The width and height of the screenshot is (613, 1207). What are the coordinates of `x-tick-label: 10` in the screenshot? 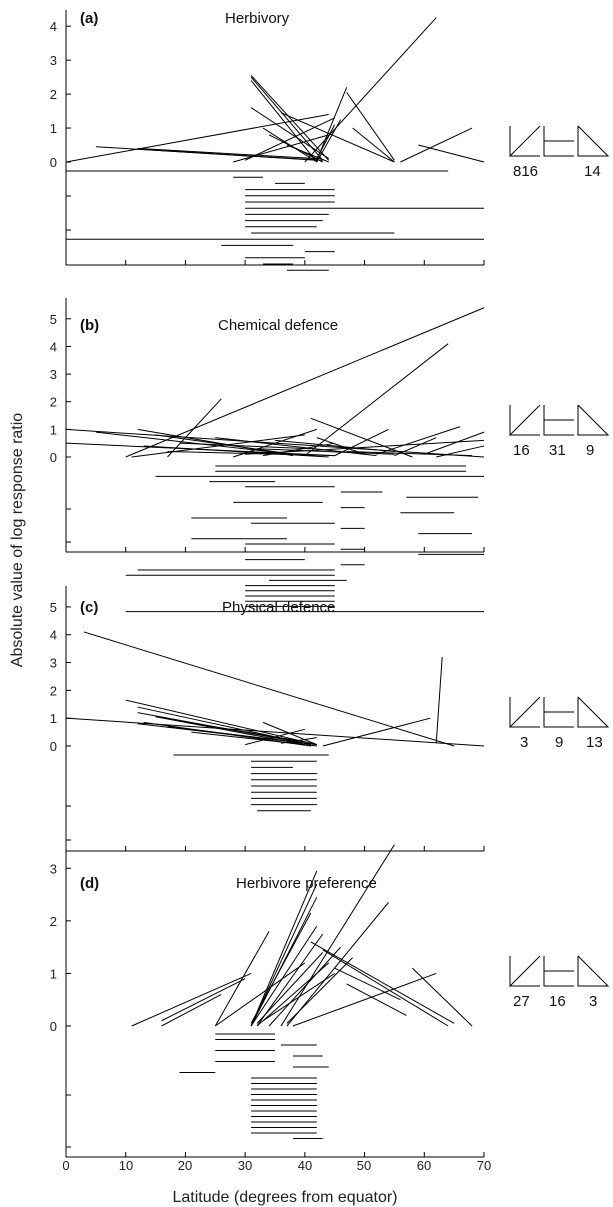 It's located at (126, 1165).